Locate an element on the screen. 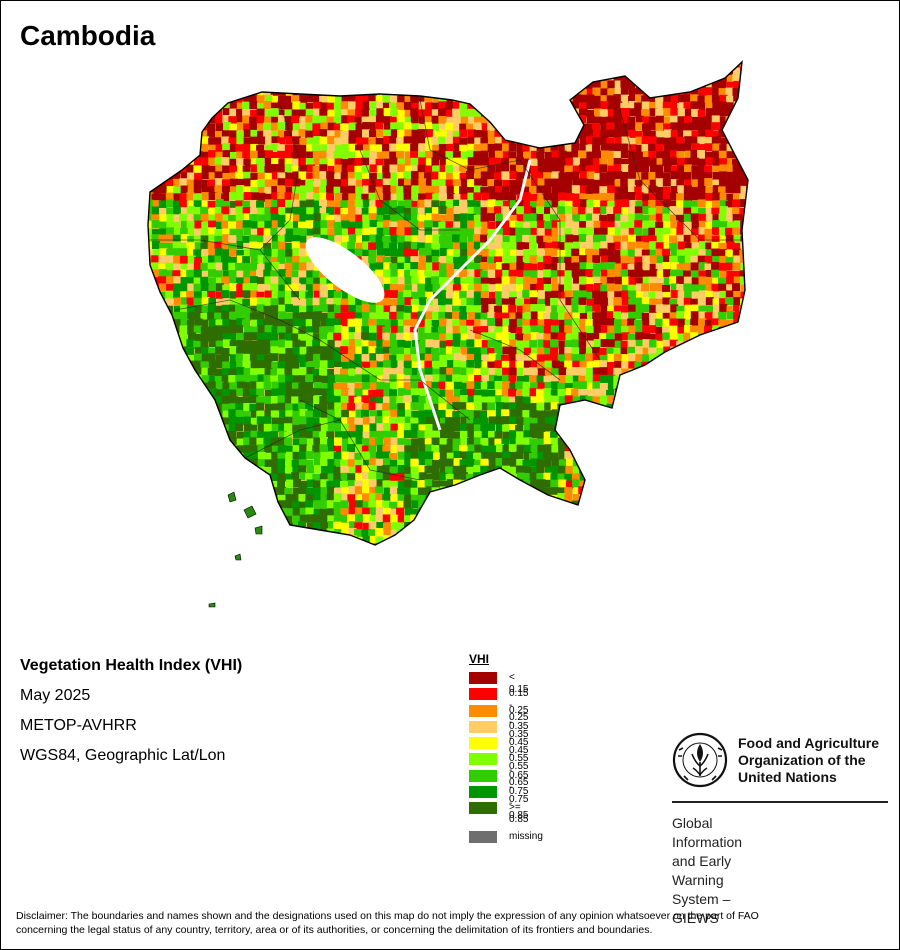 This screenshot has height=950, width=900. org-name-line: Food and Agriculture is located at coordinates (809, 743).